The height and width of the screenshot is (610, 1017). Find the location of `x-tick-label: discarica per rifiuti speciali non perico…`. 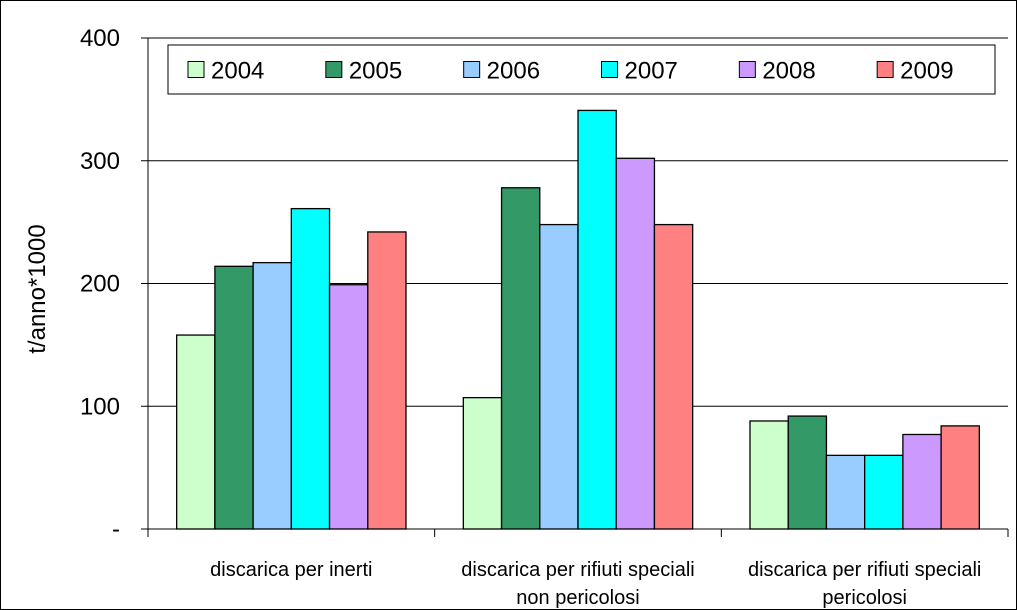

x-tick-label: discarica per rifiuti speciali non perico… is located at coordinates (577, 584).